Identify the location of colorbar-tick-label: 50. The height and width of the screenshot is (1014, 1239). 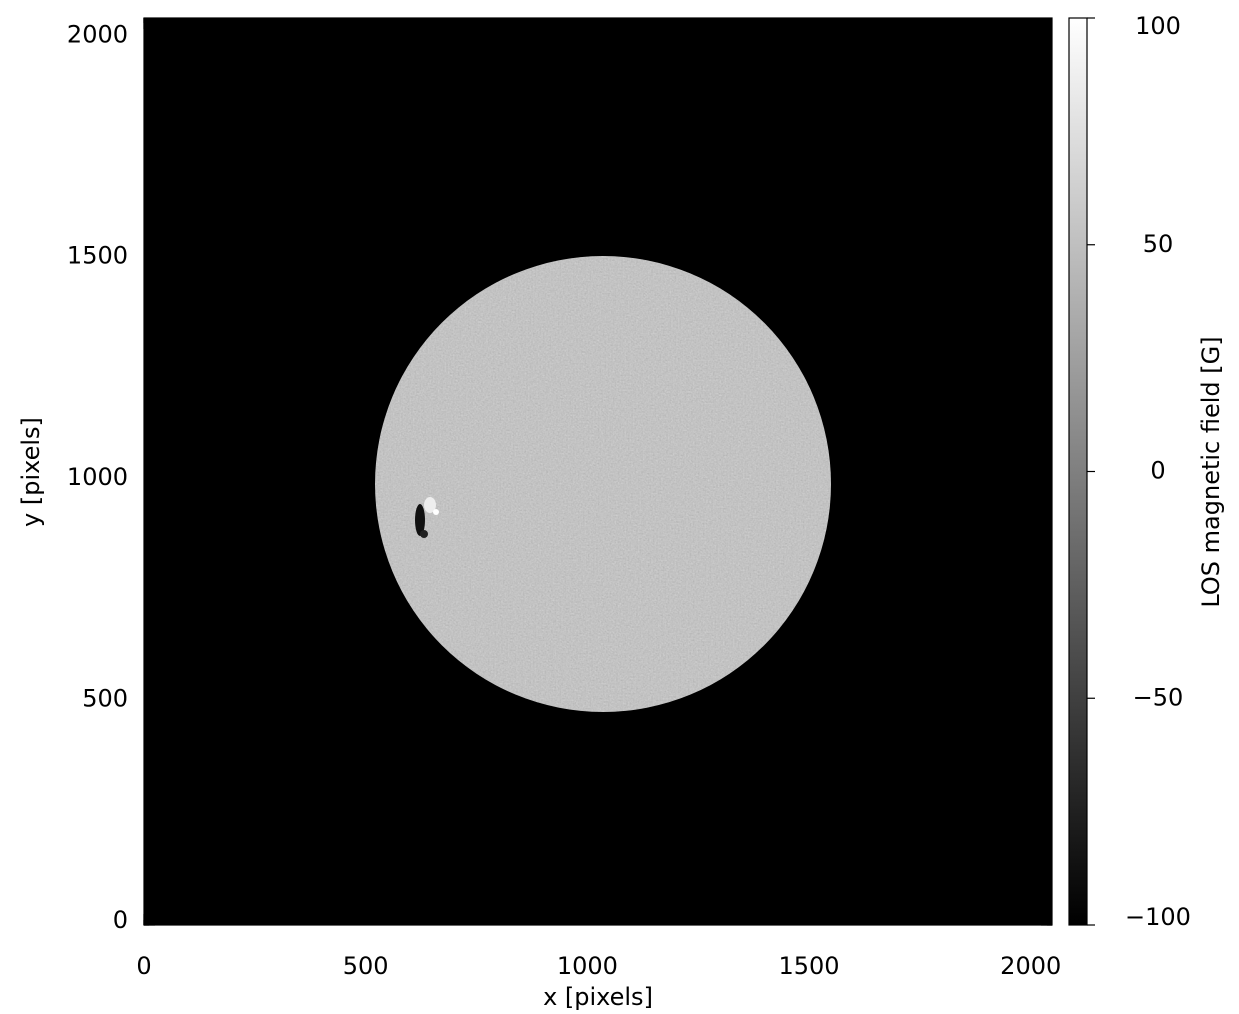
(1158, 244).